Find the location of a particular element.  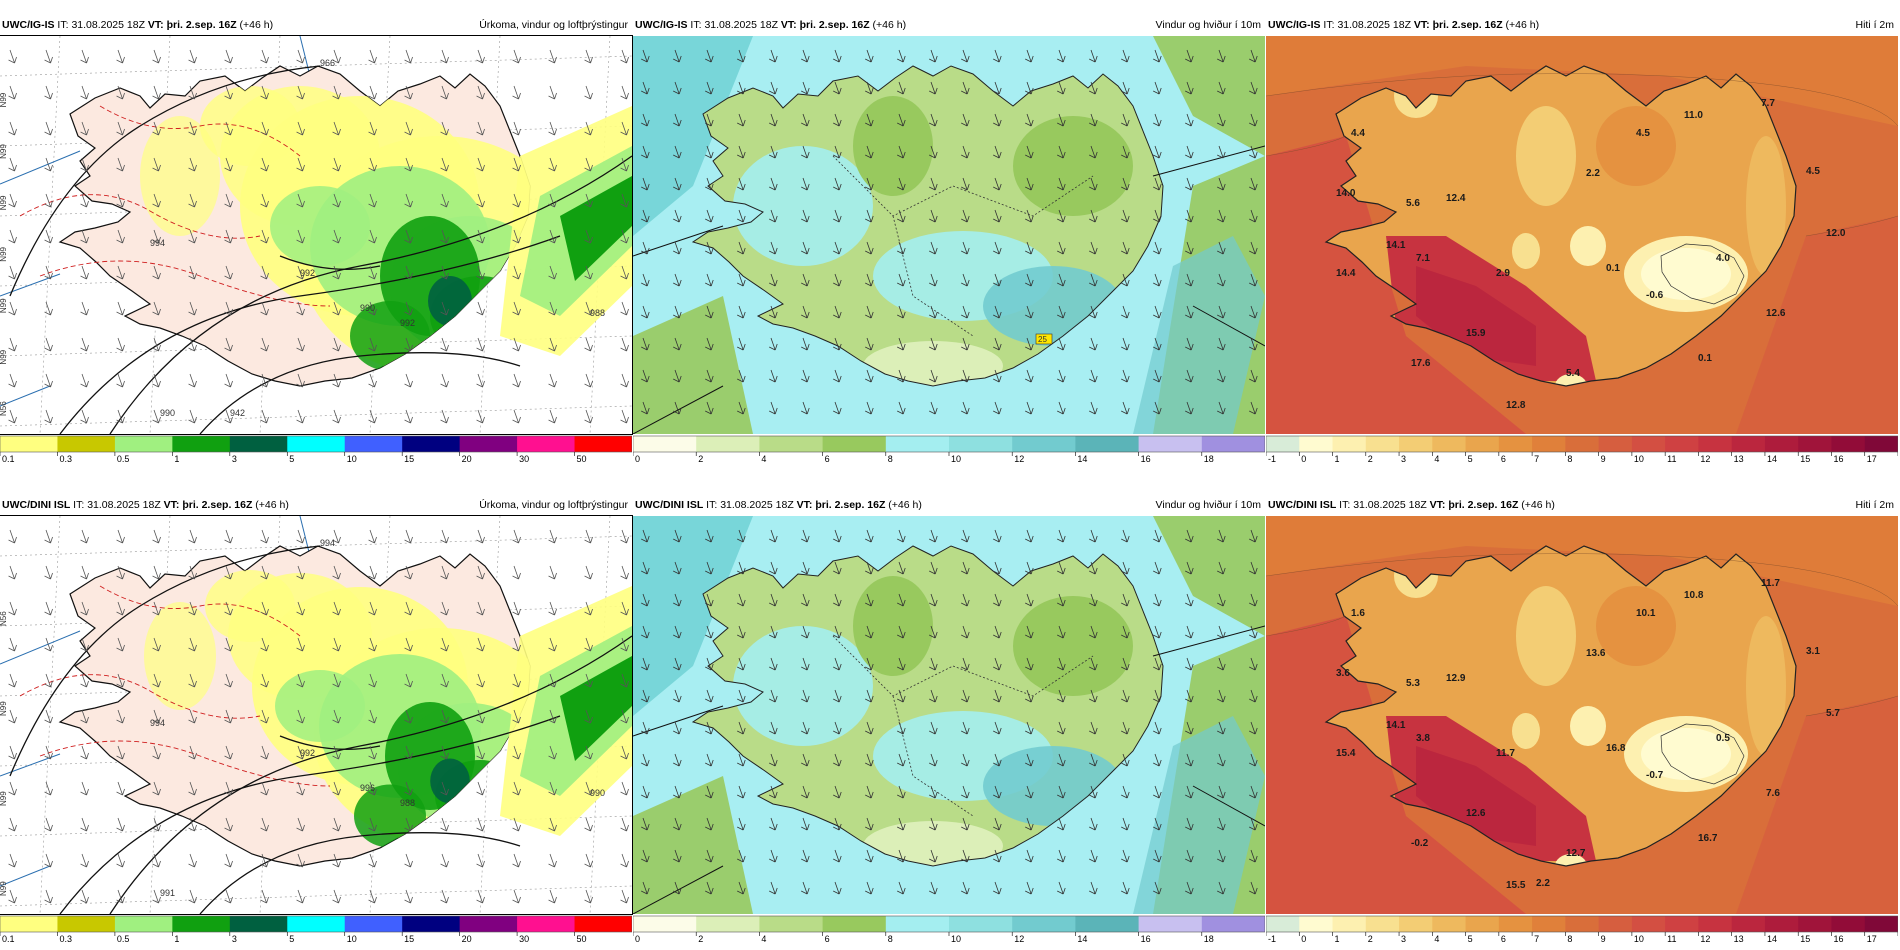

colorbar-label: 12 is located at coordinates (1705, 459).